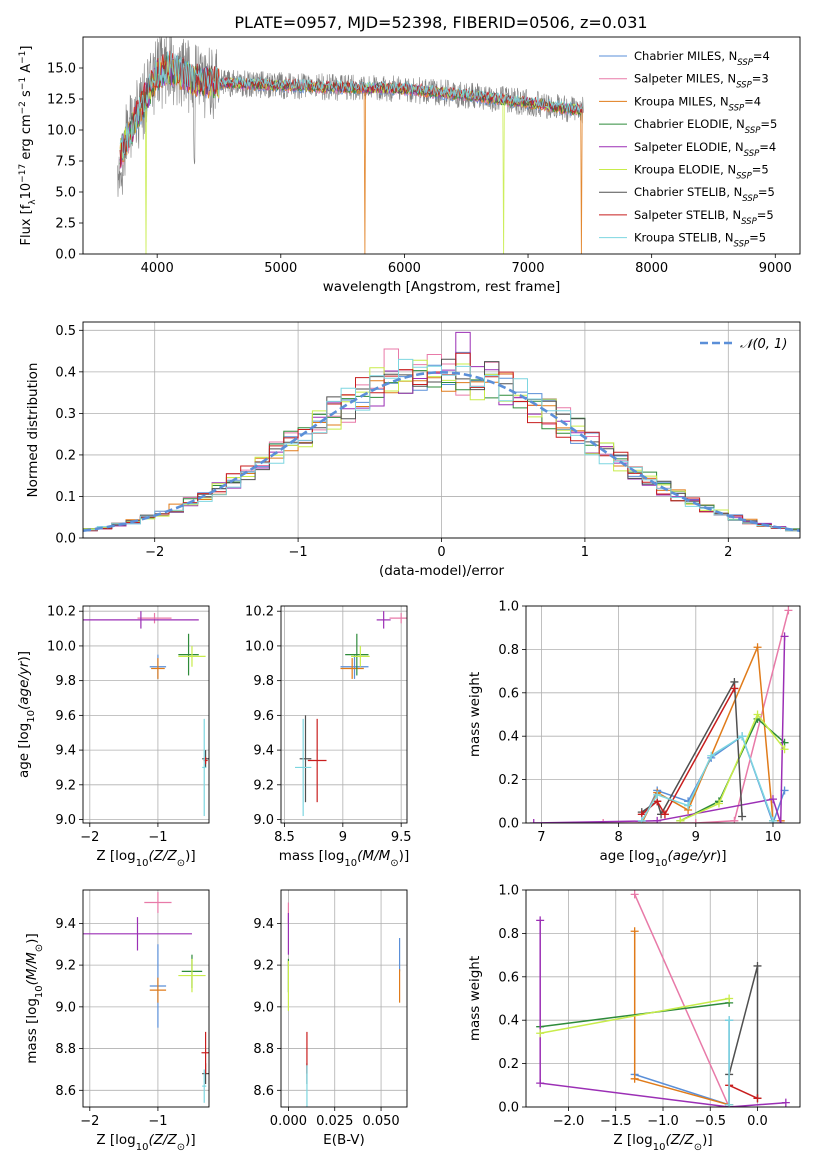 The width and height of the screenshot is (819, 1170). What do you see at coordinates (26, 714) in the screenshot?
I see `y-axis-label: age [log10(age/yr)]` at bounding box center [26, 714].